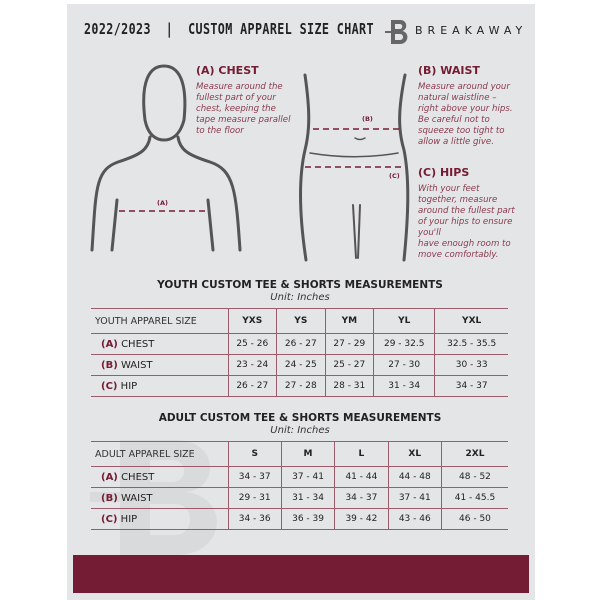 The height and width of the screenshot is (600, 600). What do you see at coordinates (252, 321) in the screenshot?
I see `size-header: YXS` at bounding box center [252, 321].